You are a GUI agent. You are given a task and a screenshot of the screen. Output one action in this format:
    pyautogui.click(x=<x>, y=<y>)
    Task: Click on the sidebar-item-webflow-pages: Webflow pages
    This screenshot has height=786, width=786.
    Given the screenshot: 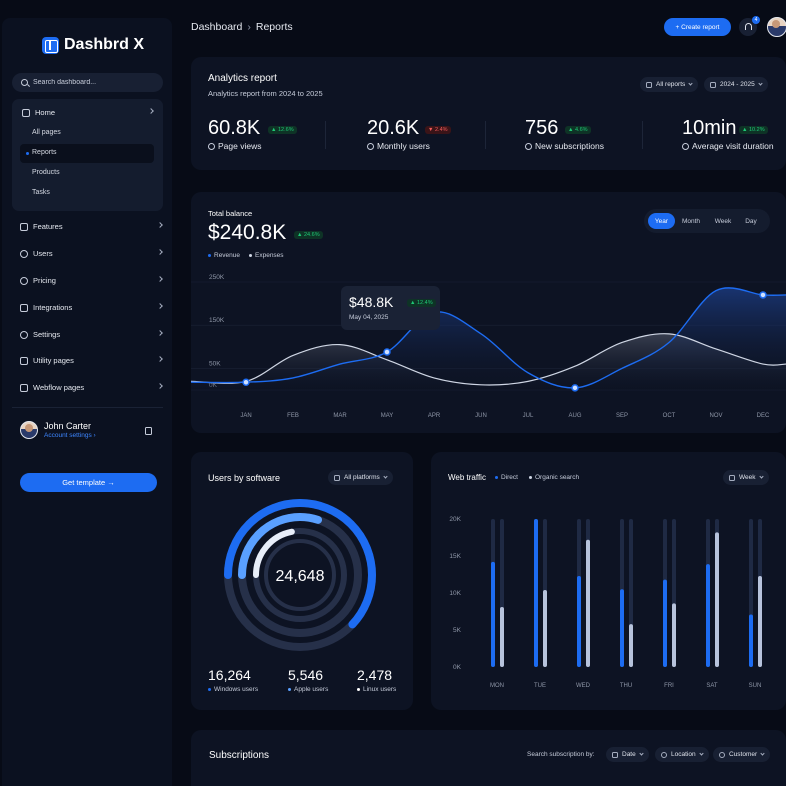 What is the action you would take?
    pyautogui.click(x=52, y=387)
    